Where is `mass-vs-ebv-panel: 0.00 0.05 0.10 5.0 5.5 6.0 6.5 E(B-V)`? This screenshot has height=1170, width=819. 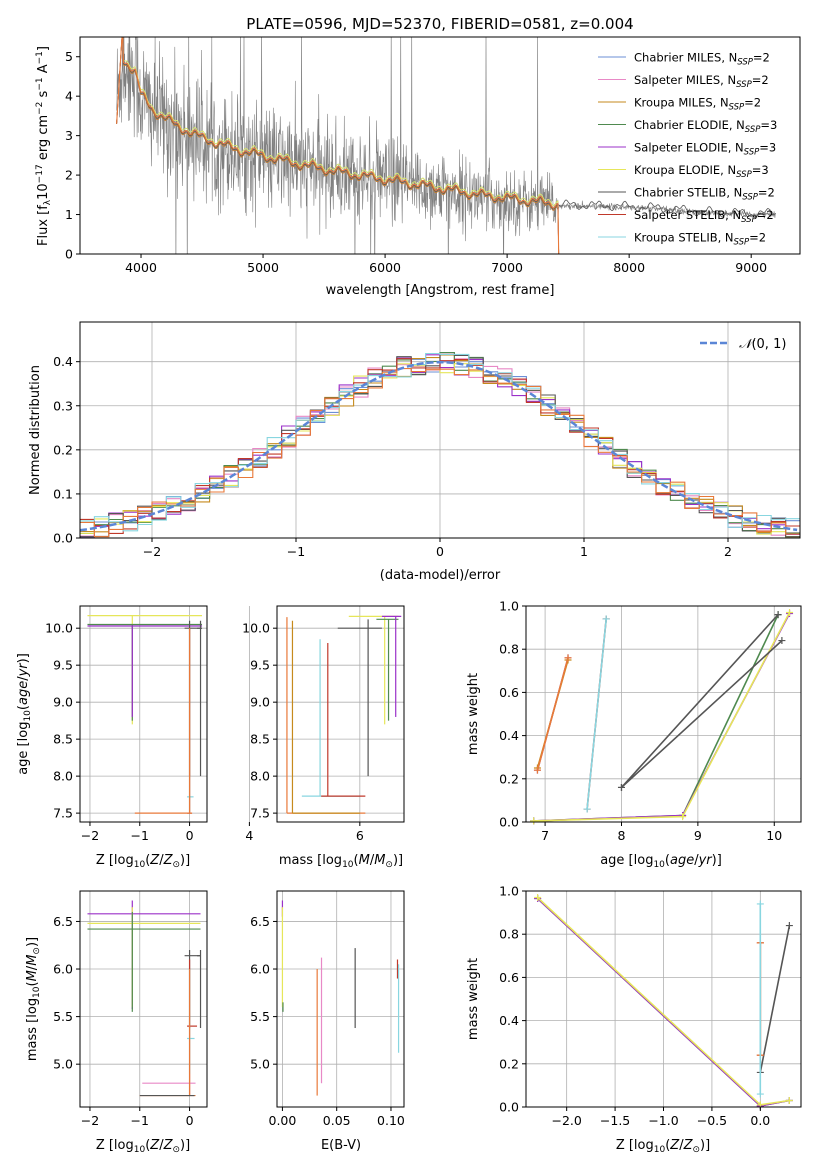
mass-vs-ebv-panel: 0.00 0.05 0.10 5.0 5.5 6.0 6.5 E(B-V) is located at coordinates (327, 1021).